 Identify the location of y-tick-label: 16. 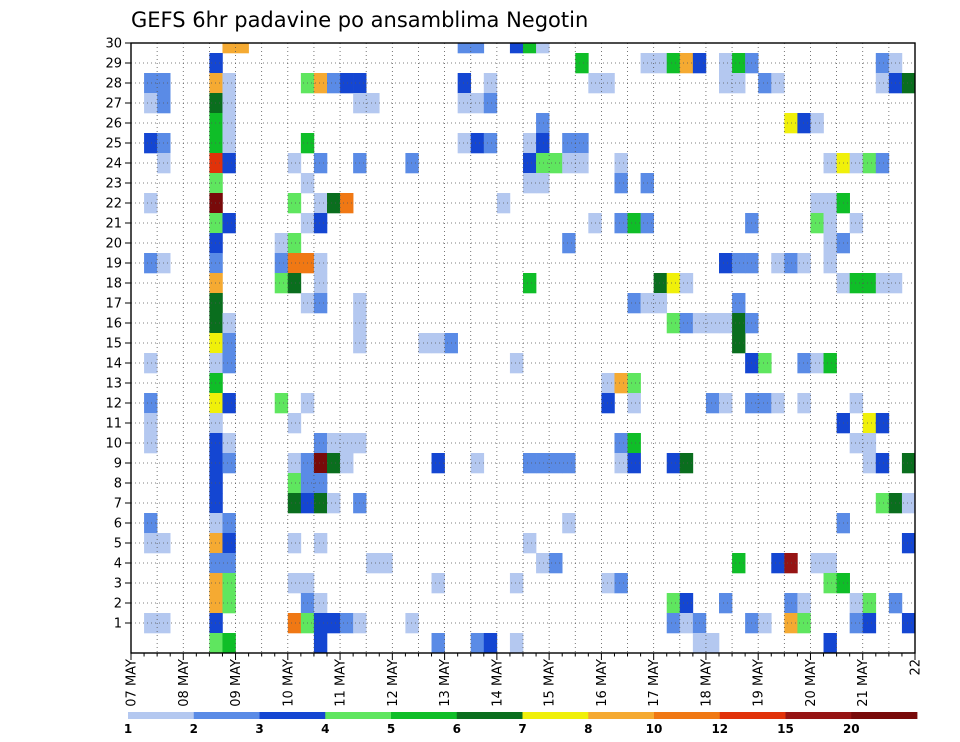
(113, 324).